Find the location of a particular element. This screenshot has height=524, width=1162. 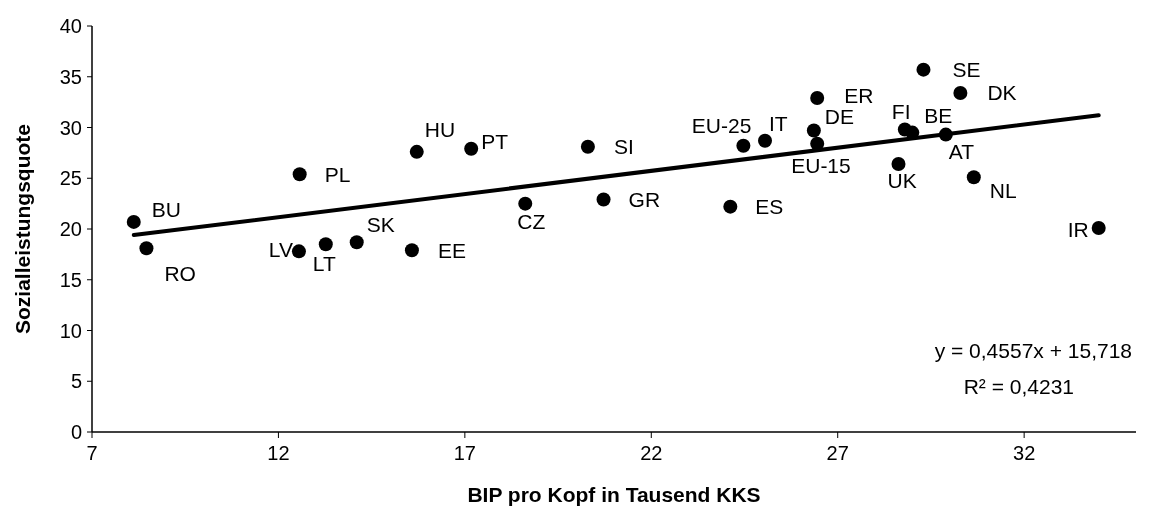

annotation: EU-15 is located at coordinates (821, 166).